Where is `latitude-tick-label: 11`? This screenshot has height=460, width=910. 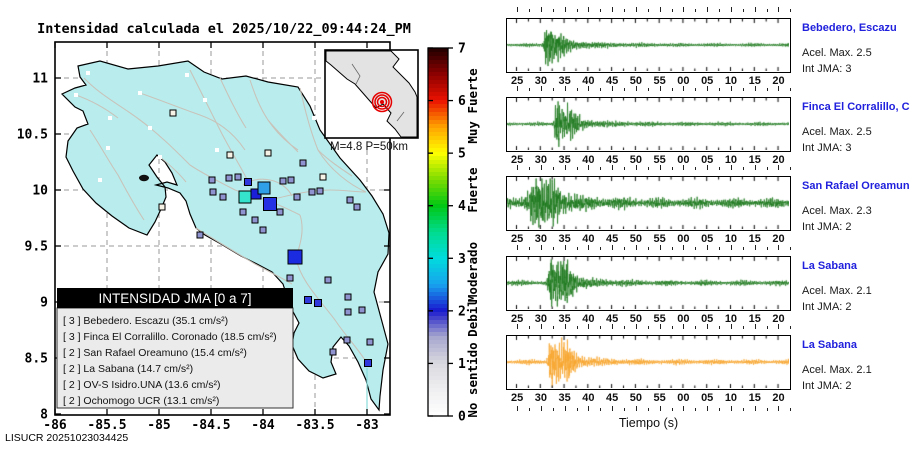
latitude-tick-label: 11 is located at coordinates (40, 79).